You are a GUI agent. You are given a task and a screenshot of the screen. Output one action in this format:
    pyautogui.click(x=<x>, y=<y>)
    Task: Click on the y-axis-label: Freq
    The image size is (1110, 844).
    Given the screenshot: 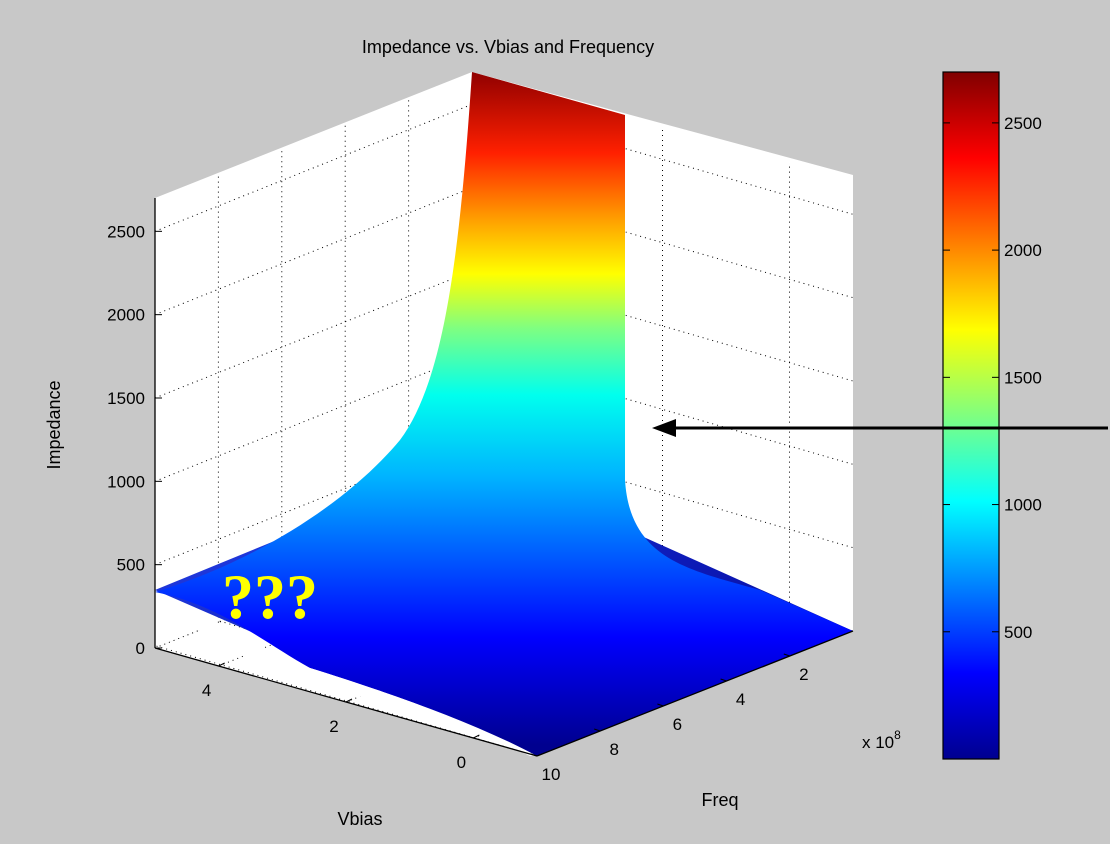 What is the action you would take?
    pyautogui.click(x=719, y=800)
    